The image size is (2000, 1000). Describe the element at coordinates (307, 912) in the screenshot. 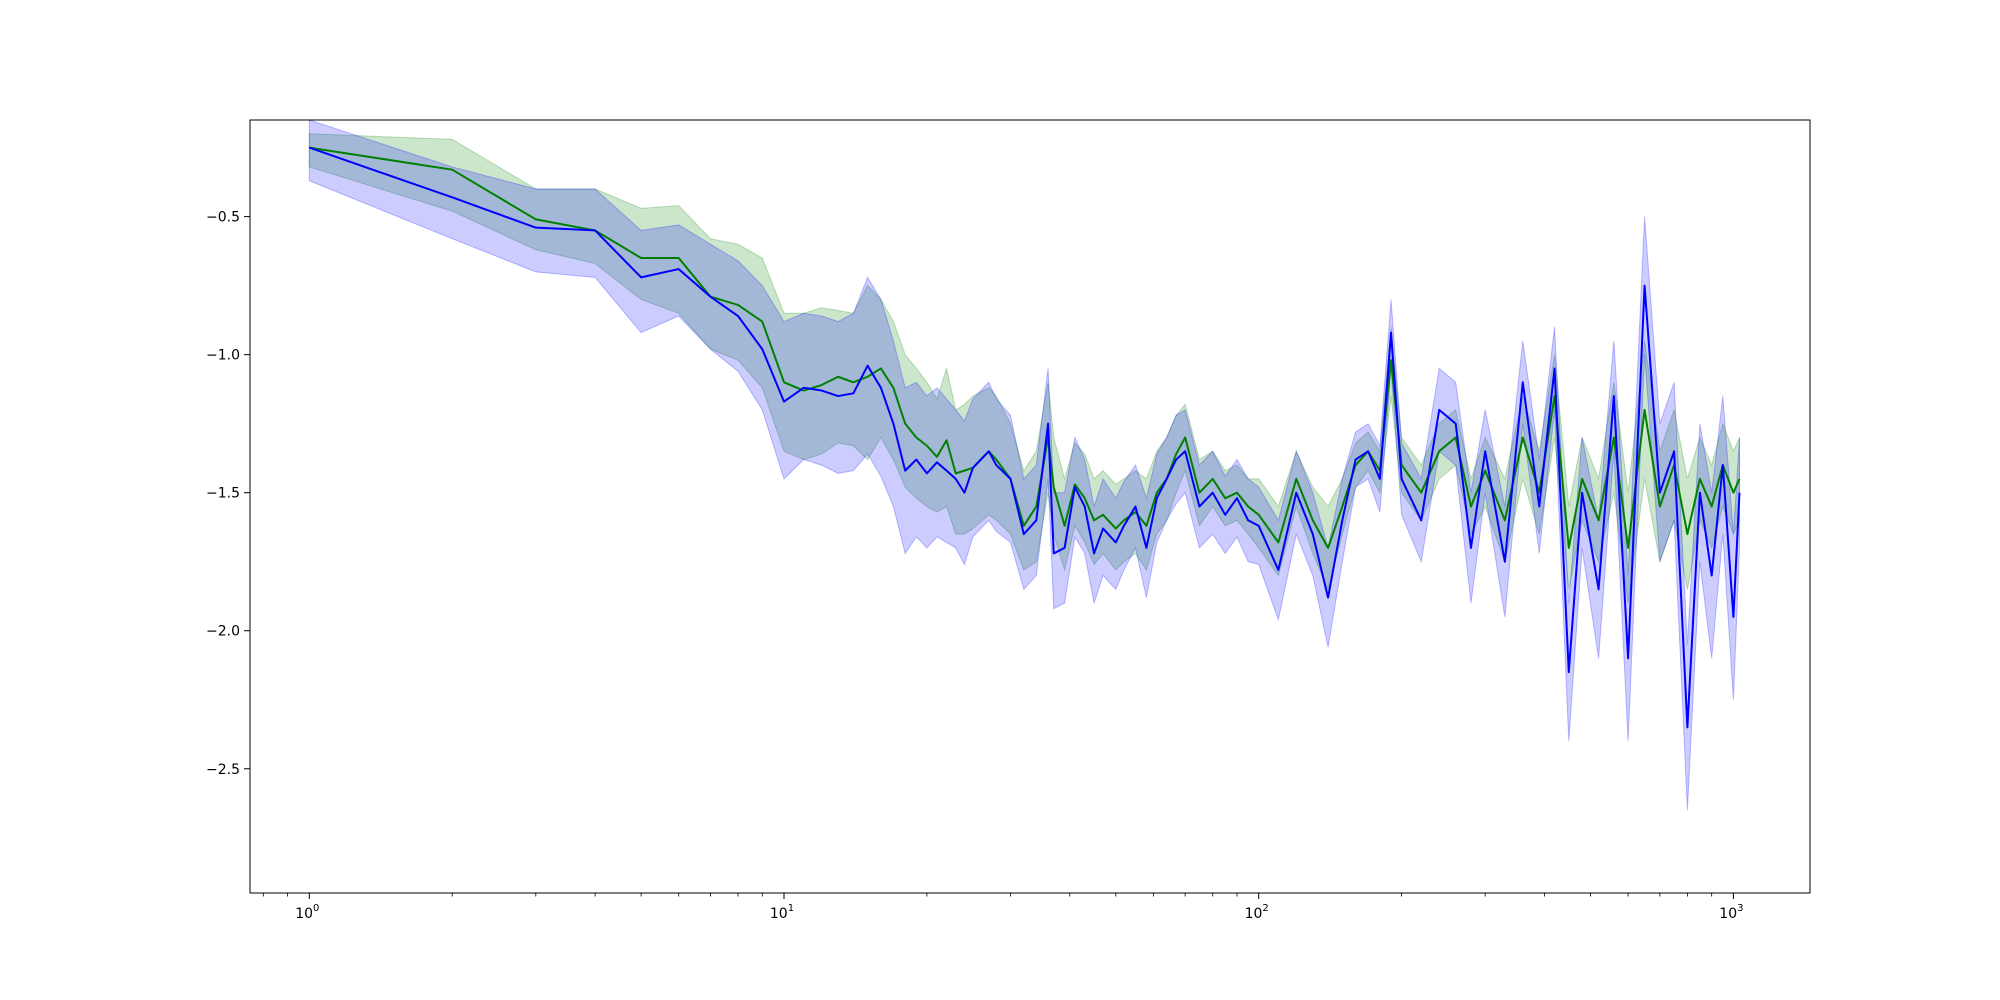

I see `x-tick-label: 10⁰` at that location.